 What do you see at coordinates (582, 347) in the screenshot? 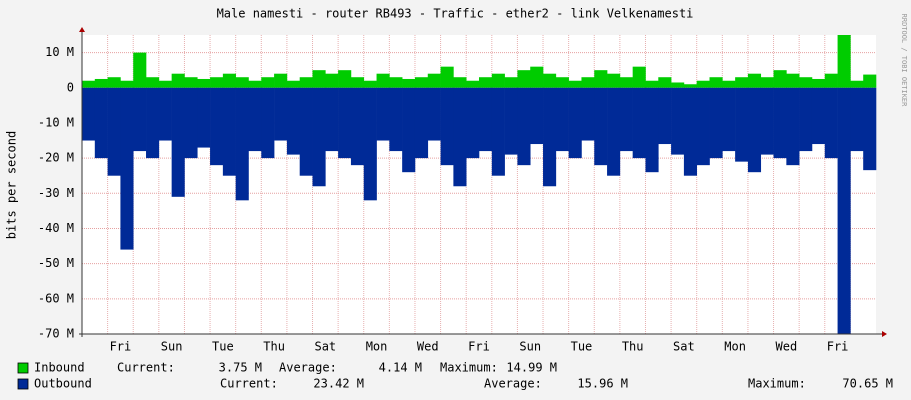
I see `x-tick-label: Tue` at bounding box center [582, 347].